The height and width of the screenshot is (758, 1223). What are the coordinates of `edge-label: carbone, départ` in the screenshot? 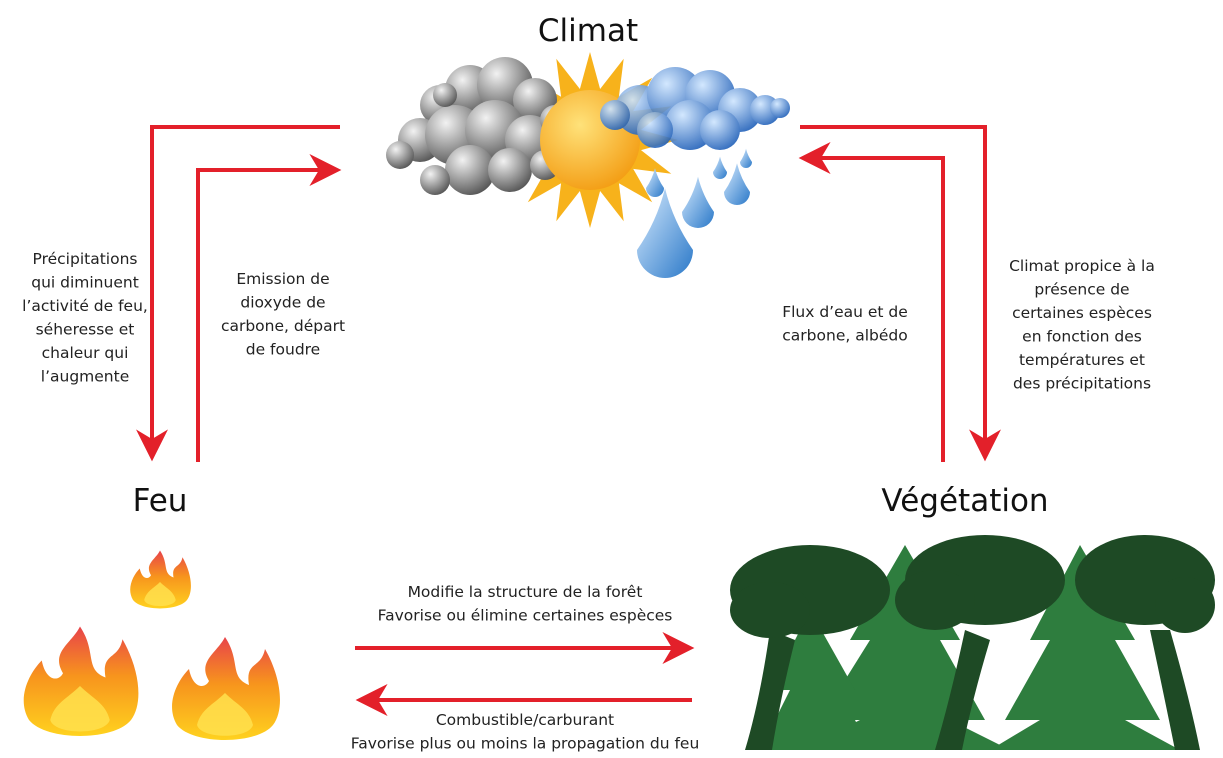 It's located at (283, 326).